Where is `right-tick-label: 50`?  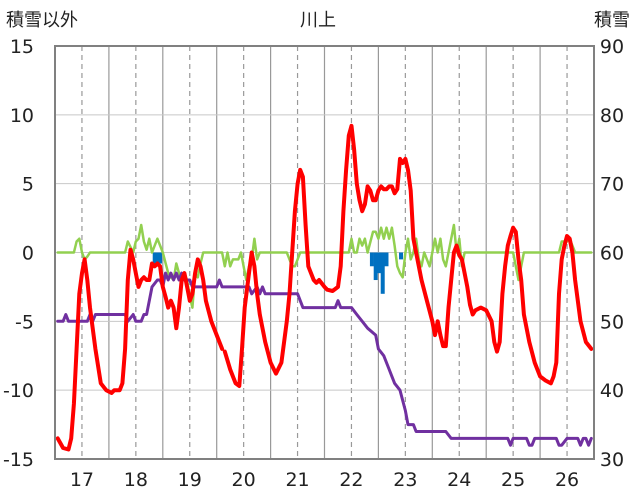
right-tick-label: 50 is located at coordinates (612, 322).